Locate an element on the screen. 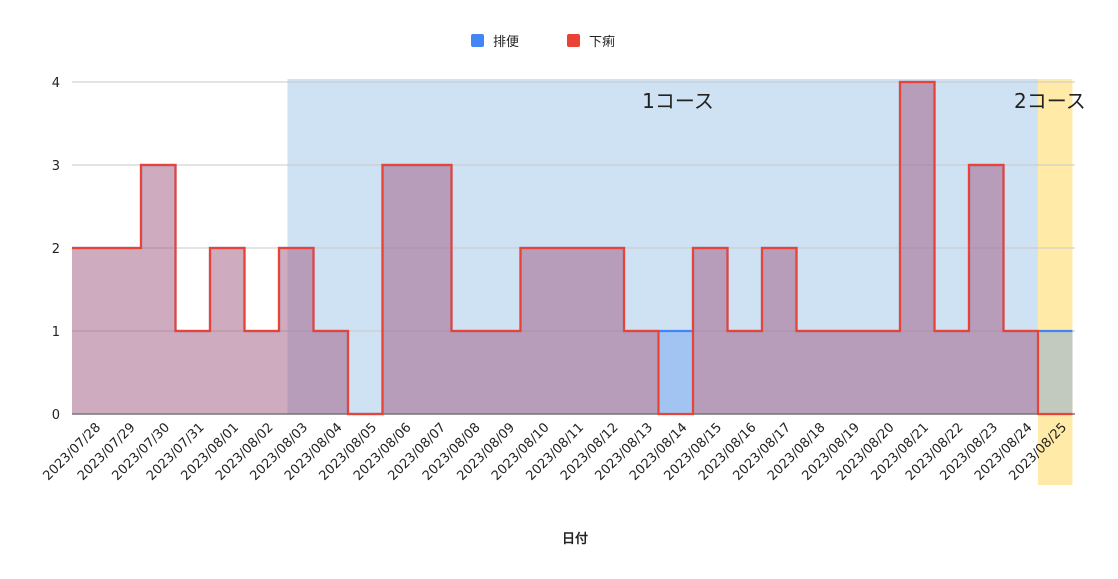 This screenshot has height=579, width=1118. y-axis-ticks: 0 1 2 3 4 is located at coordinates (56, 249).